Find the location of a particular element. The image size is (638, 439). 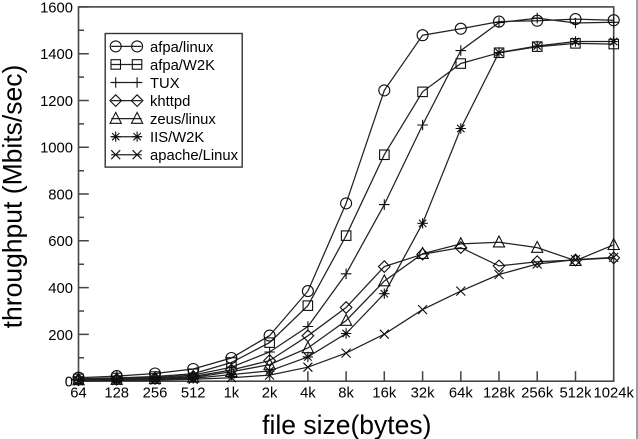

svg-text: 1600 is located at coordinates (56, 8).